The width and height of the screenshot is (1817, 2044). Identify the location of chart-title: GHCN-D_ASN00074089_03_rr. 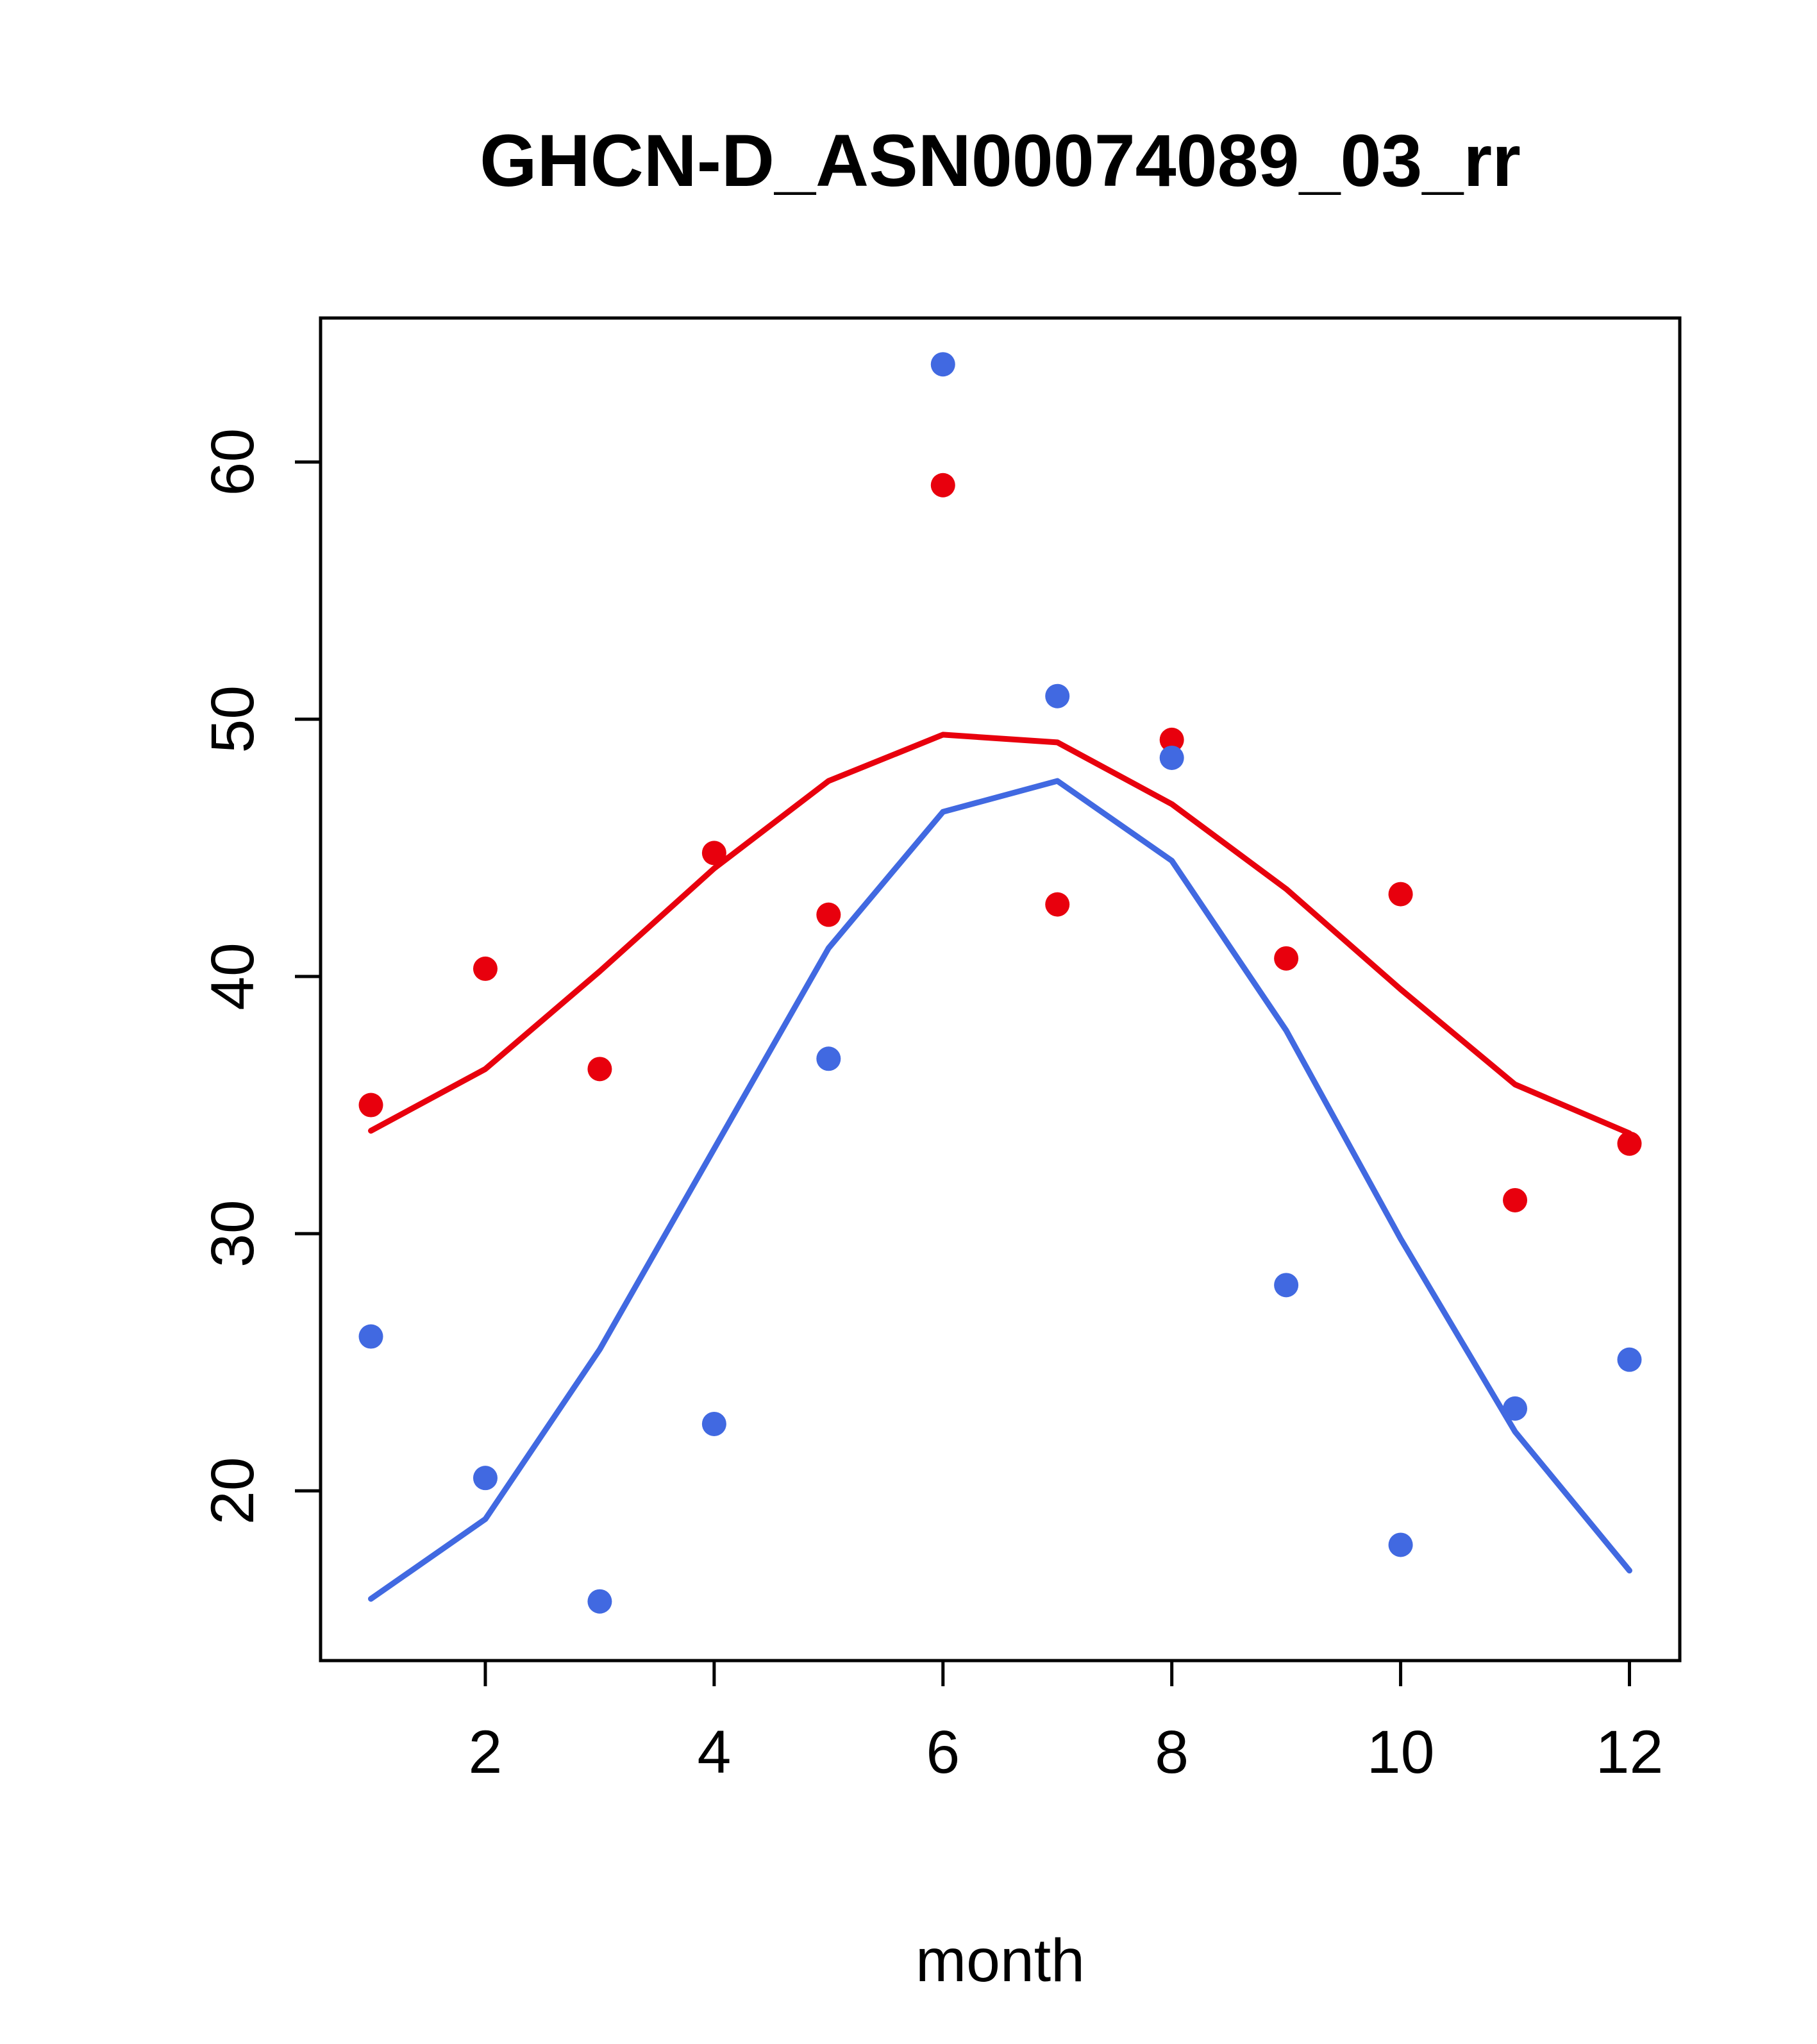
(1000, 161).